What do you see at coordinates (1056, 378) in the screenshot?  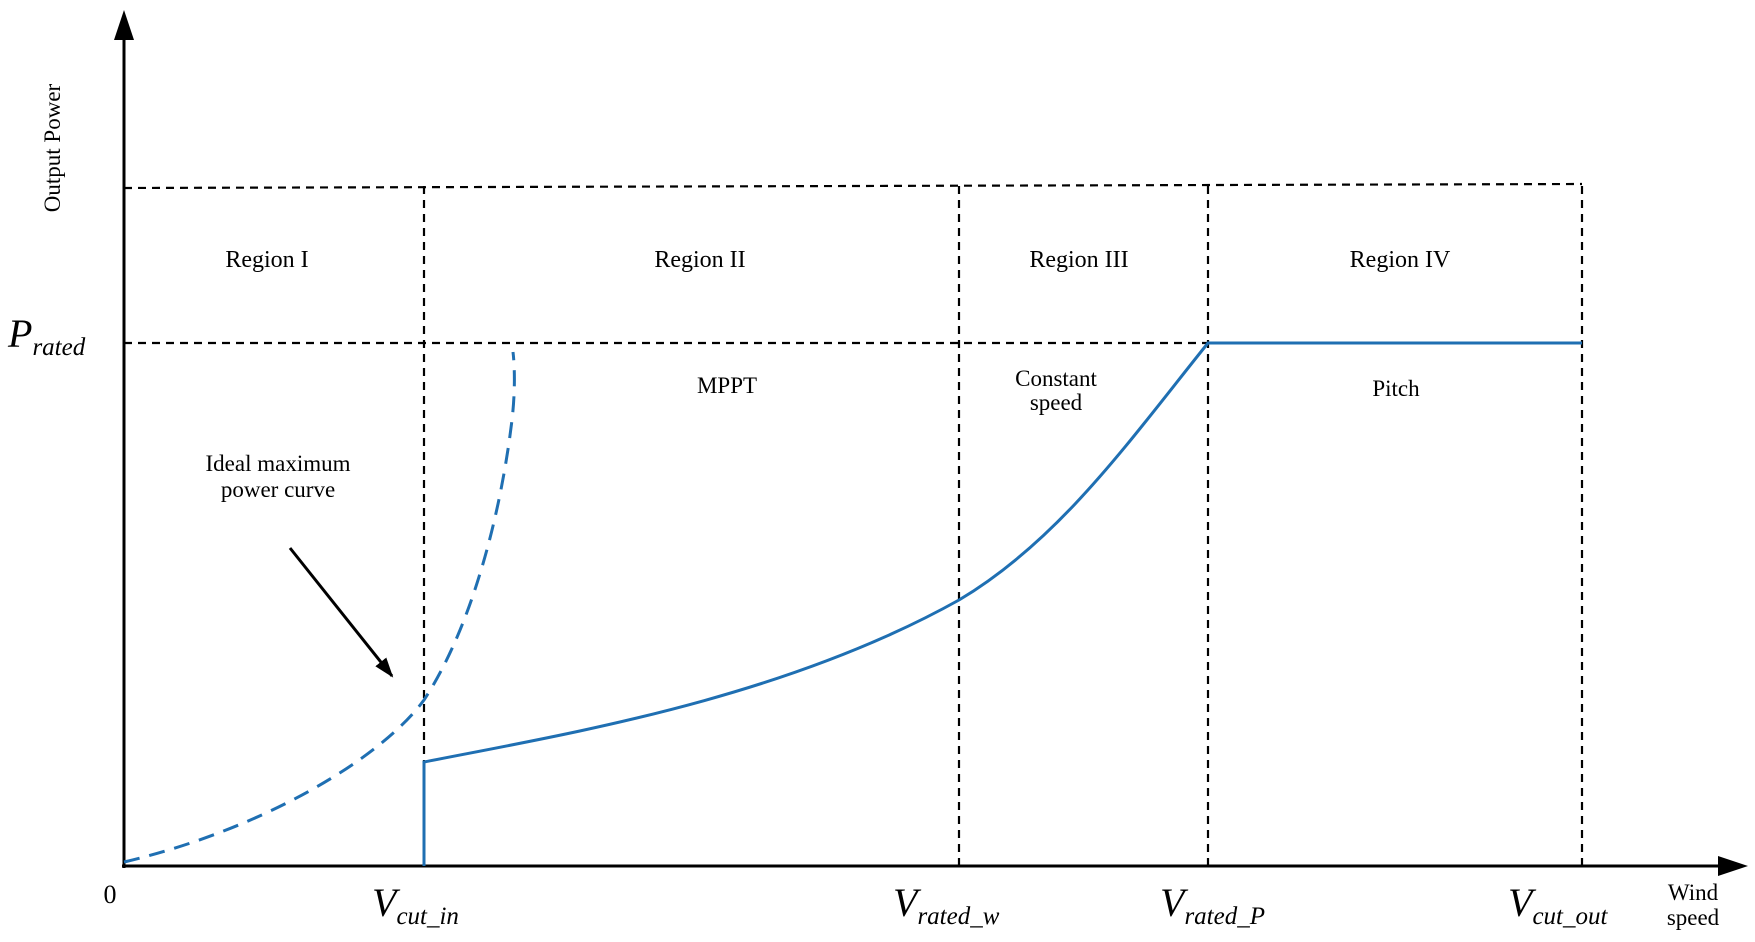 I see `mode-constant-label: Constant` at bounding box center [1056, 378].